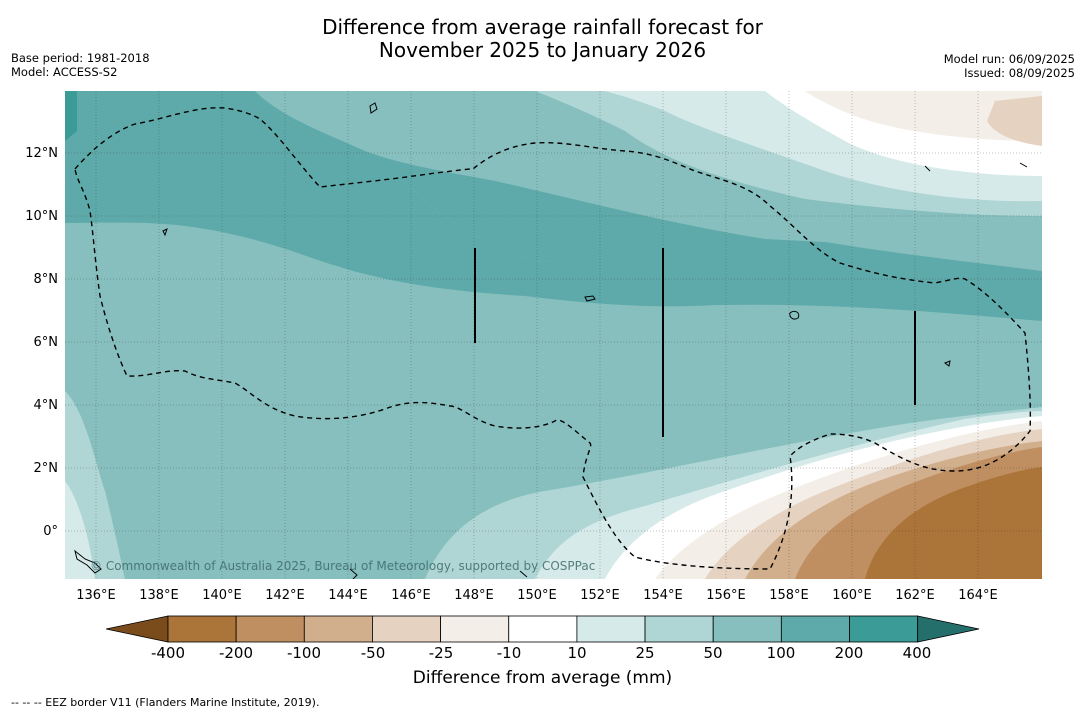 Image resolution: width=1085 pixels, height=713 pixels. I want to click on lat-label: 10°N, so click(41, 216).